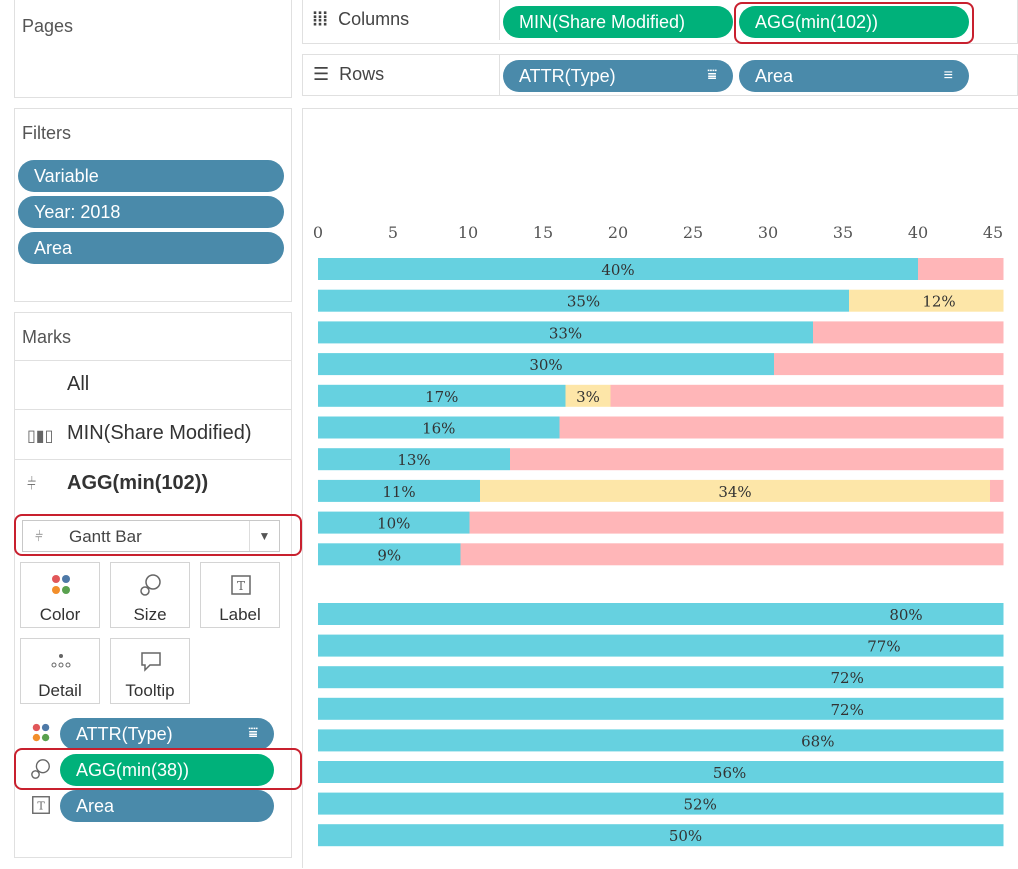 The width and height of the screenshot is (1018, 869). I want to click on bar-data-label: 50%, so click(685, 836).